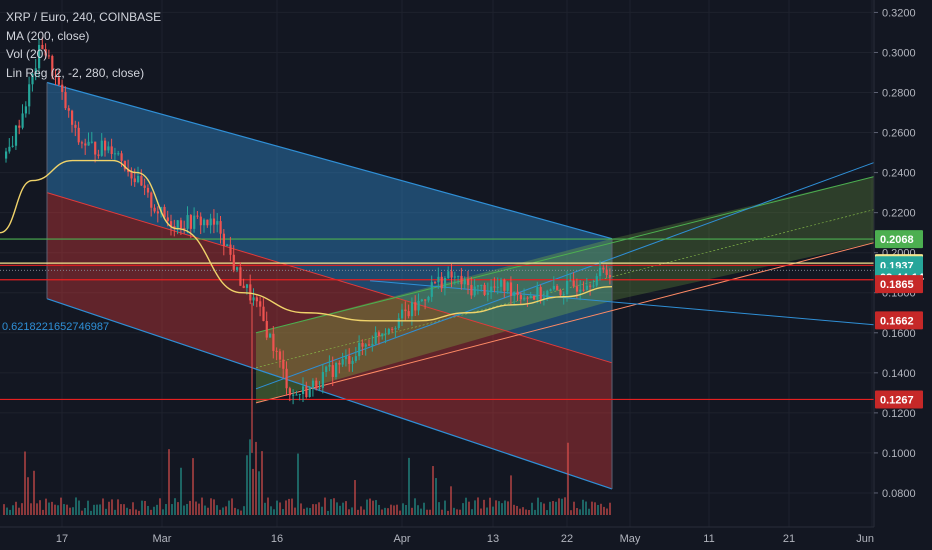 Image resolution: width=932 pixels, height=550 pixels. What do you see at coordinates (622, 303) in the screenshot?
I see `declining-projection-line` at bounding box center [622, 303].